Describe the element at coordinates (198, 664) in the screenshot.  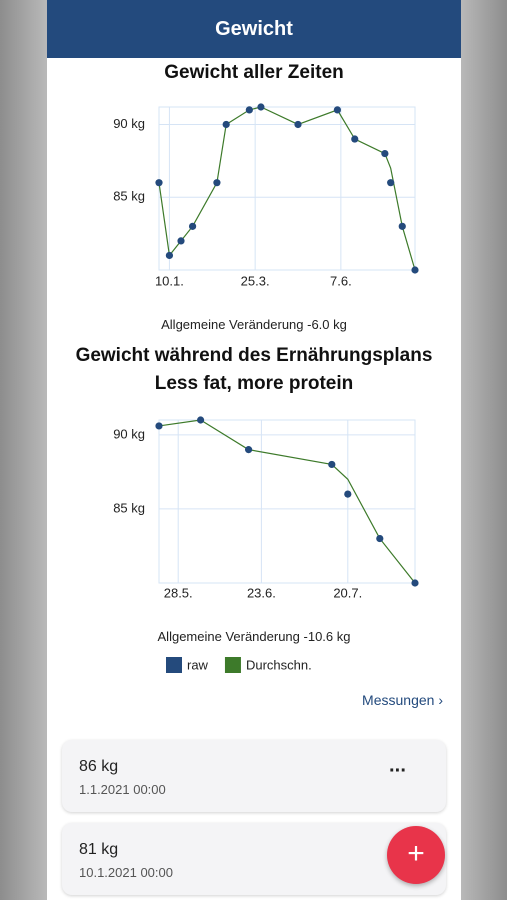
I see `legend-label: raw` at that location.